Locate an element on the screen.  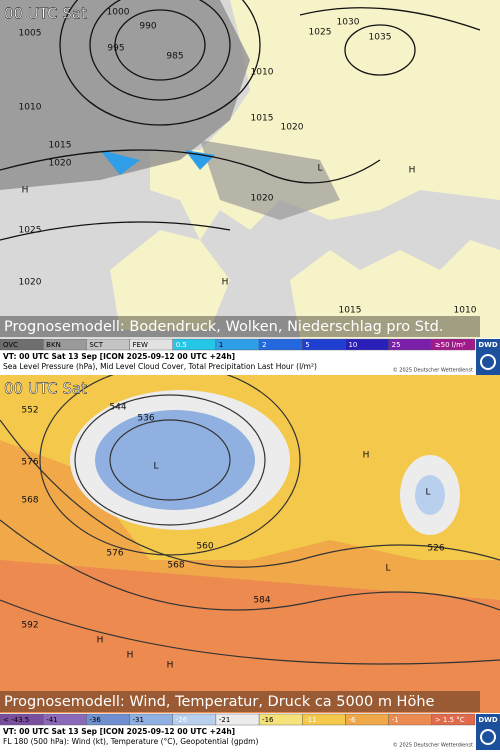
legend-label: 2 is located at coordinates (264, 345).